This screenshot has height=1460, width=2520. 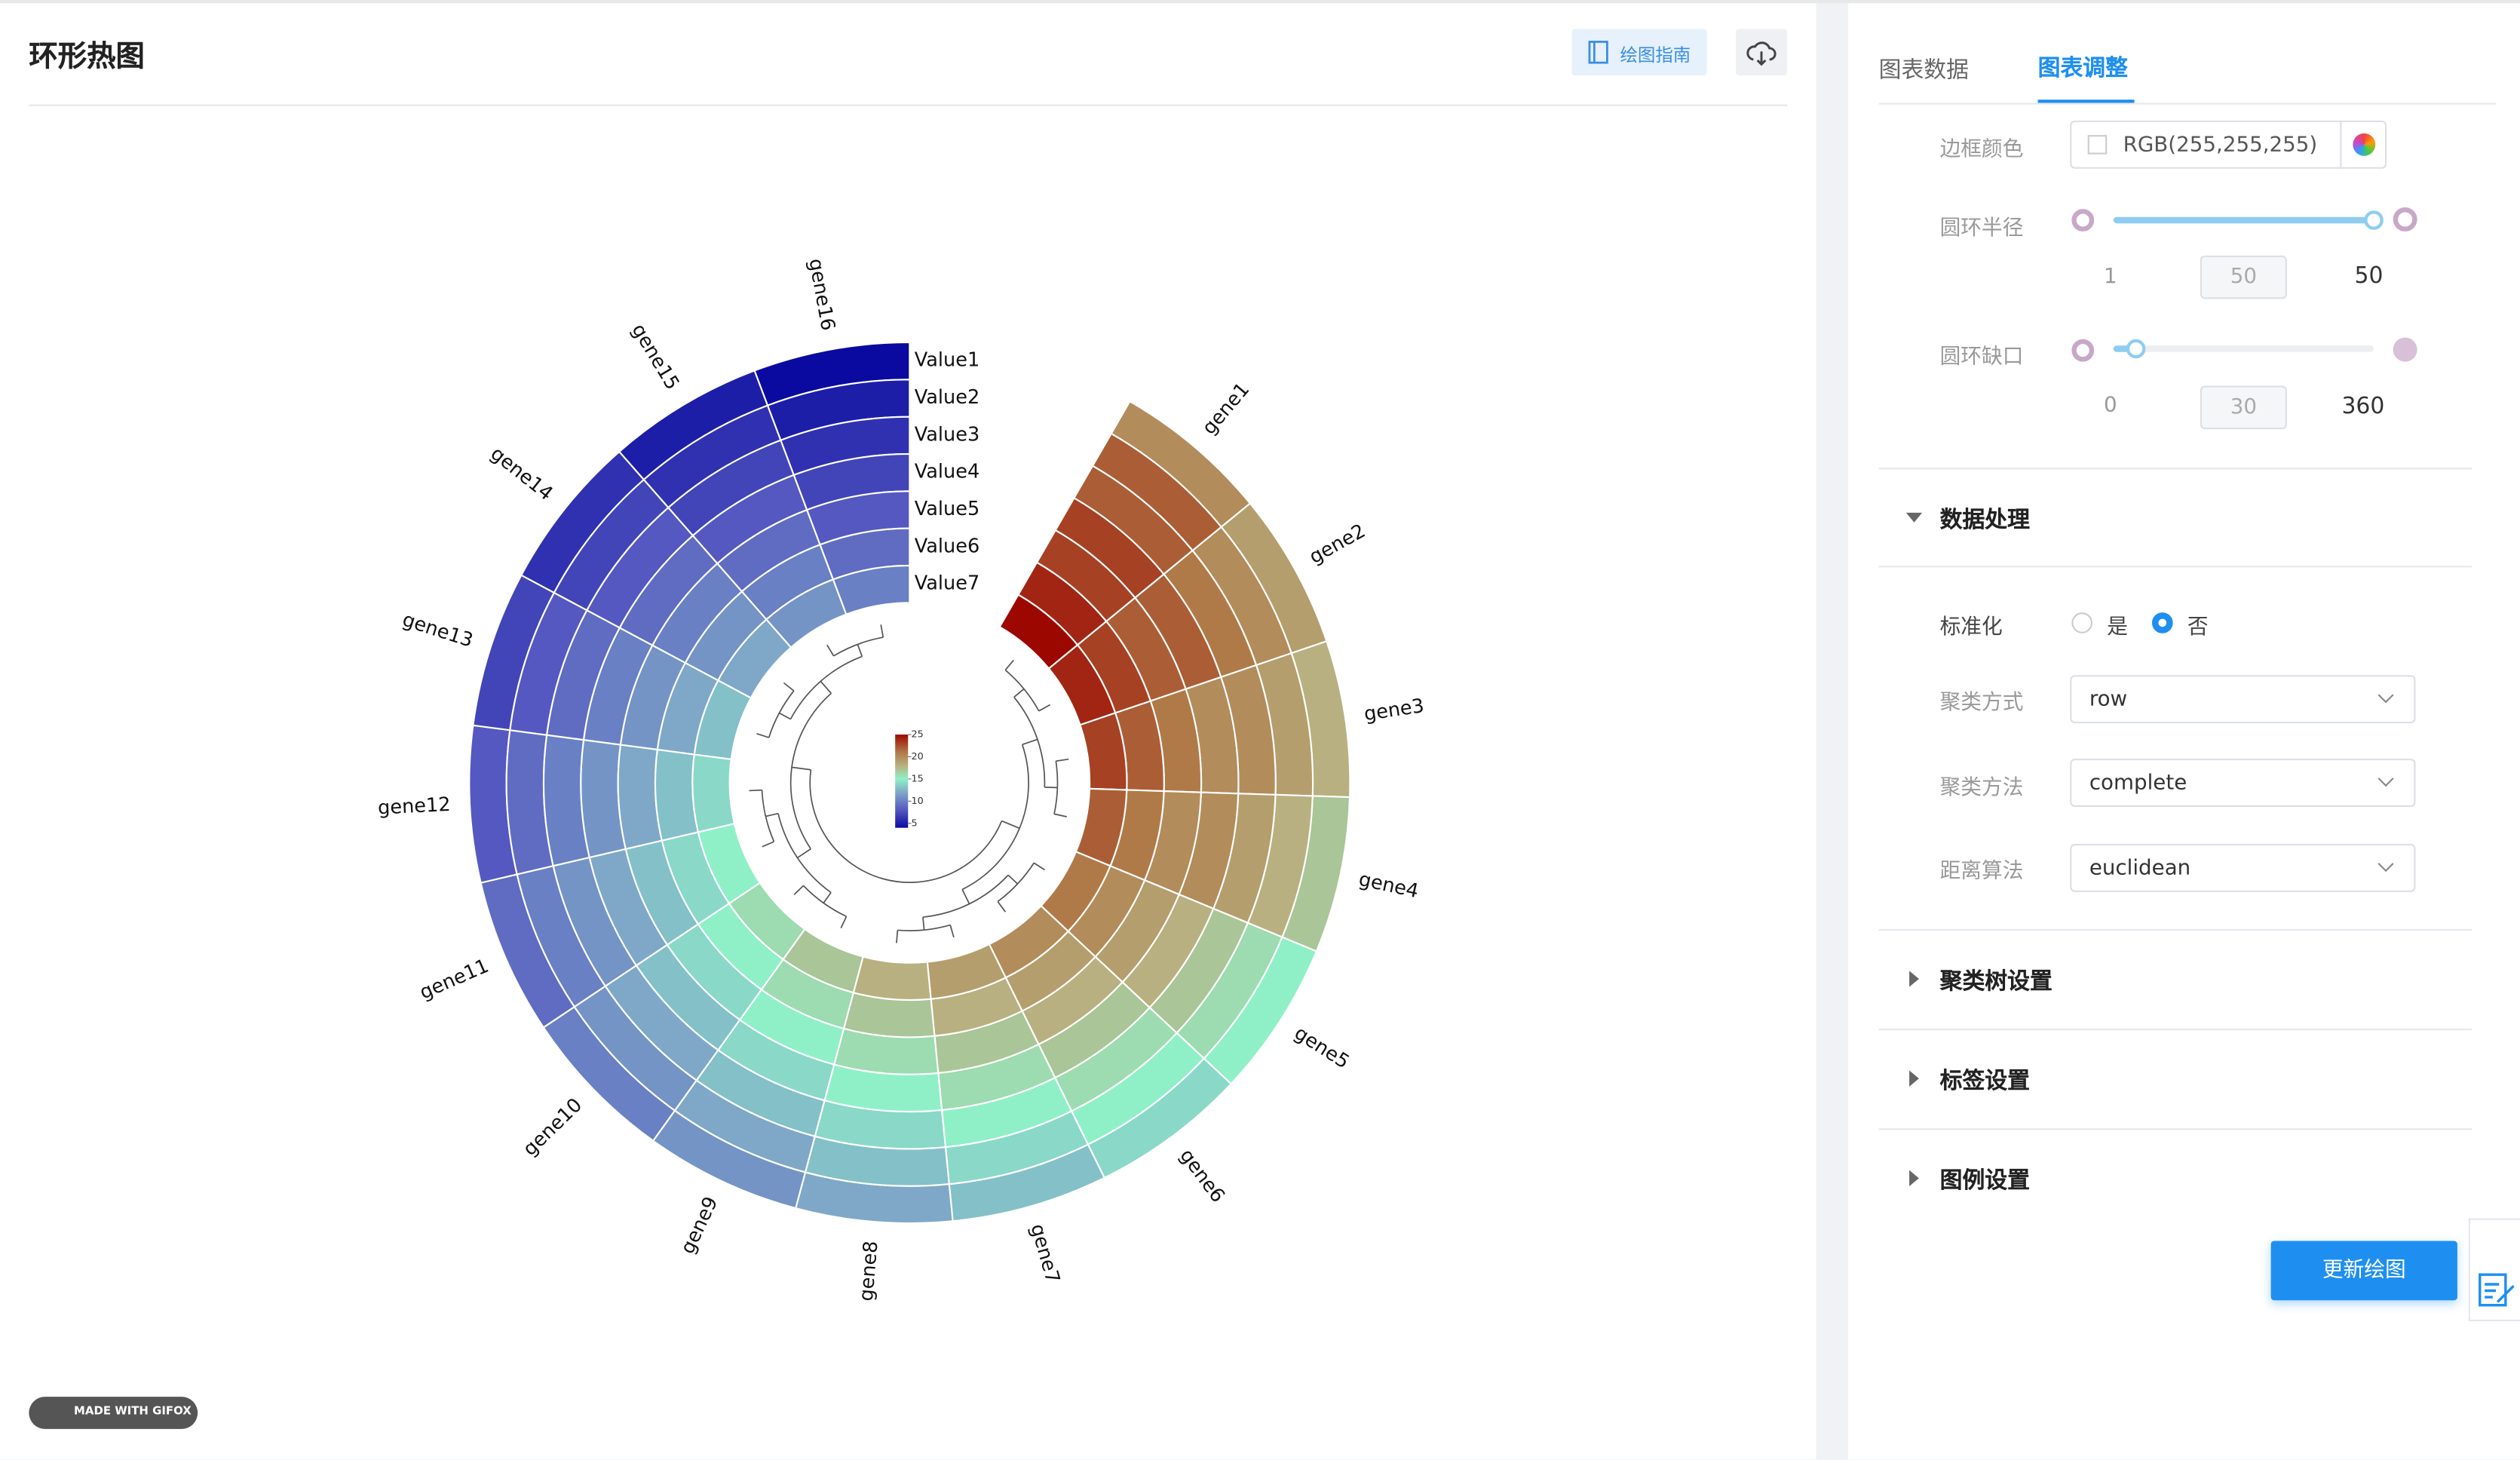 What do you see at coordinates (1981, 150) in the screenshot?
I see `field-label: 边框颜色` at bounding box center [1981, 150].